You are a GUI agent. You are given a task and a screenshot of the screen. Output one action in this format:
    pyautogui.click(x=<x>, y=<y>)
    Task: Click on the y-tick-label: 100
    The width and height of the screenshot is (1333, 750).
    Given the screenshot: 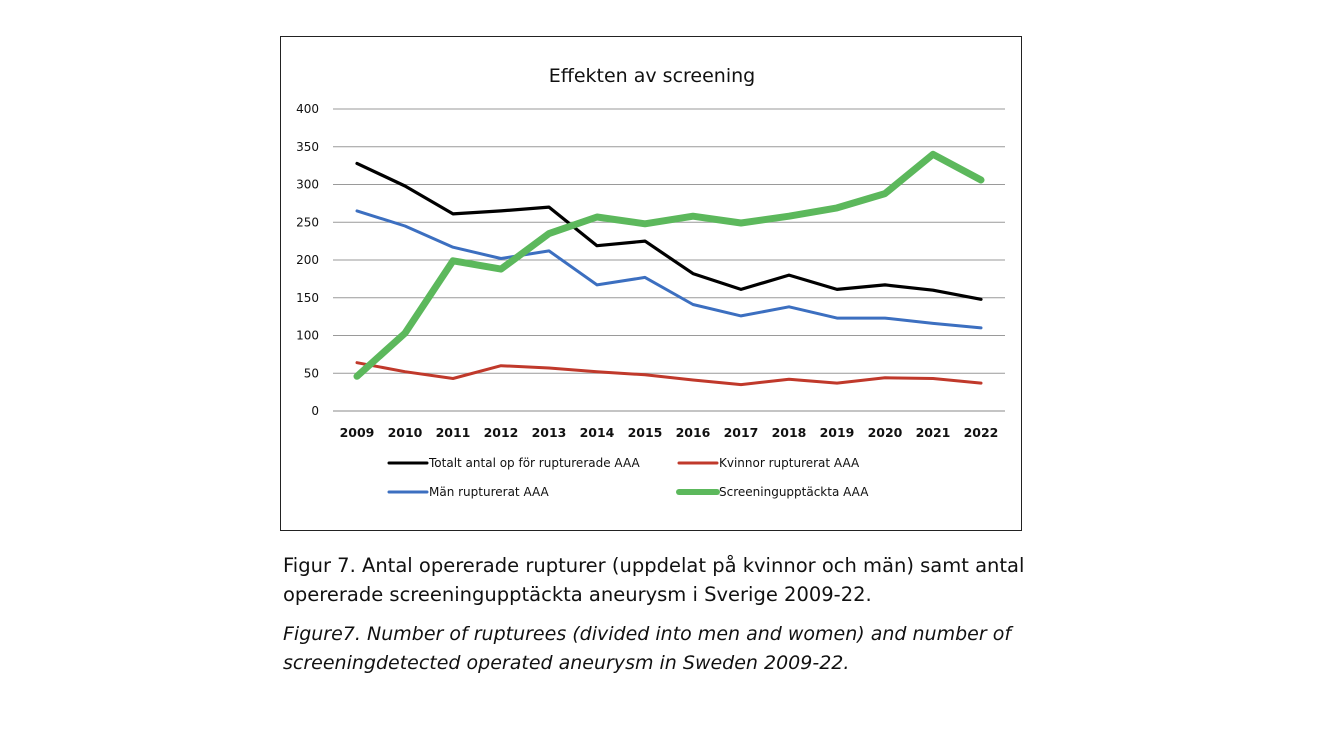 What is the action you would take?
    pyautogui.click(x=307, y=336)
    